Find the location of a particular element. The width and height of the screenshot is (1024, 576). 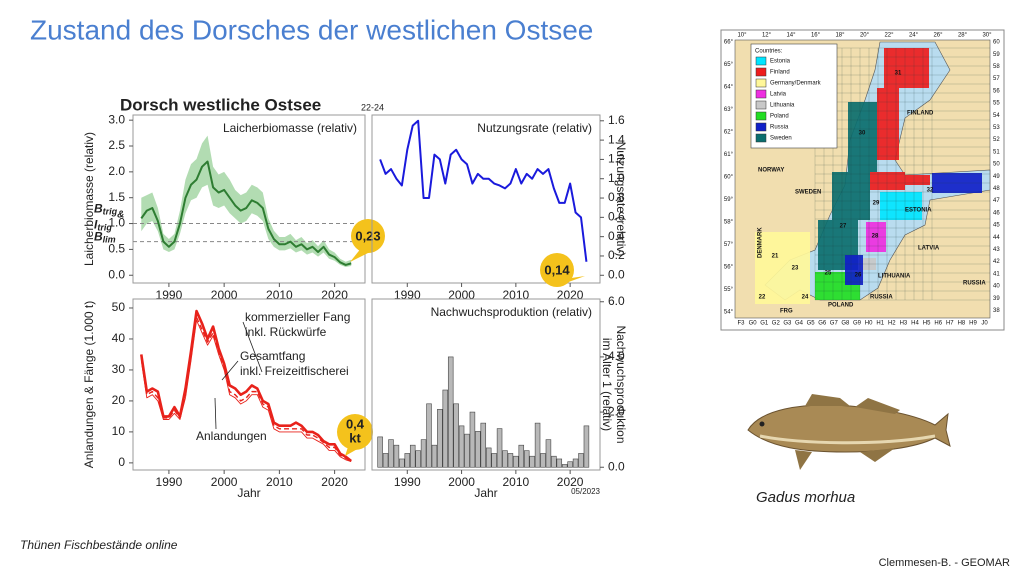

map-country-label: FRG is located at coordinates (786, 312).